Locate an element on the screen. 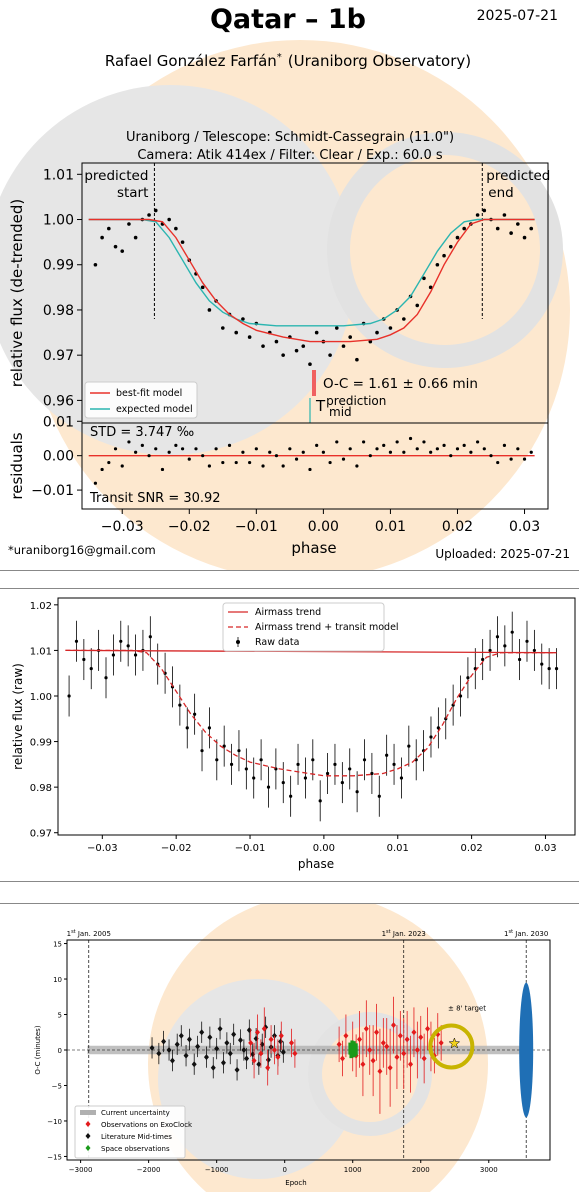 This screenshot has width=579, height=1196. author-mark: * is located at coordinates (279, 57).